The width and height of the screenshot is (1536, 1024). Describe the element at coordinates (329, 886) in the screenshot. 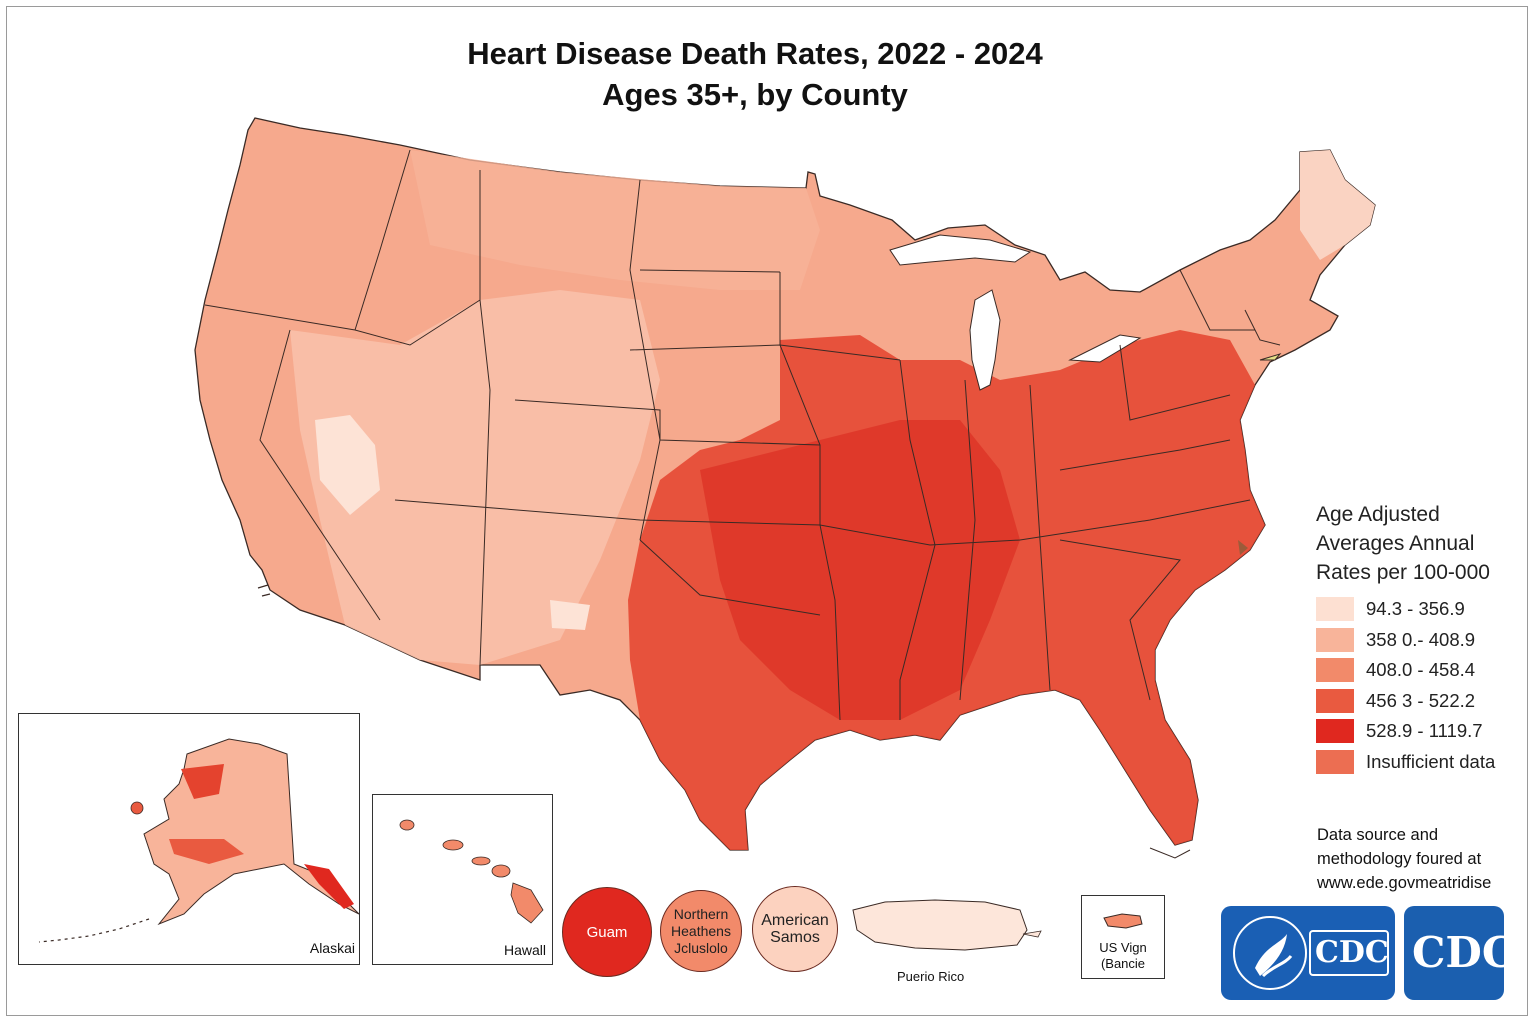

I see `alaska-panhandle` at that location.